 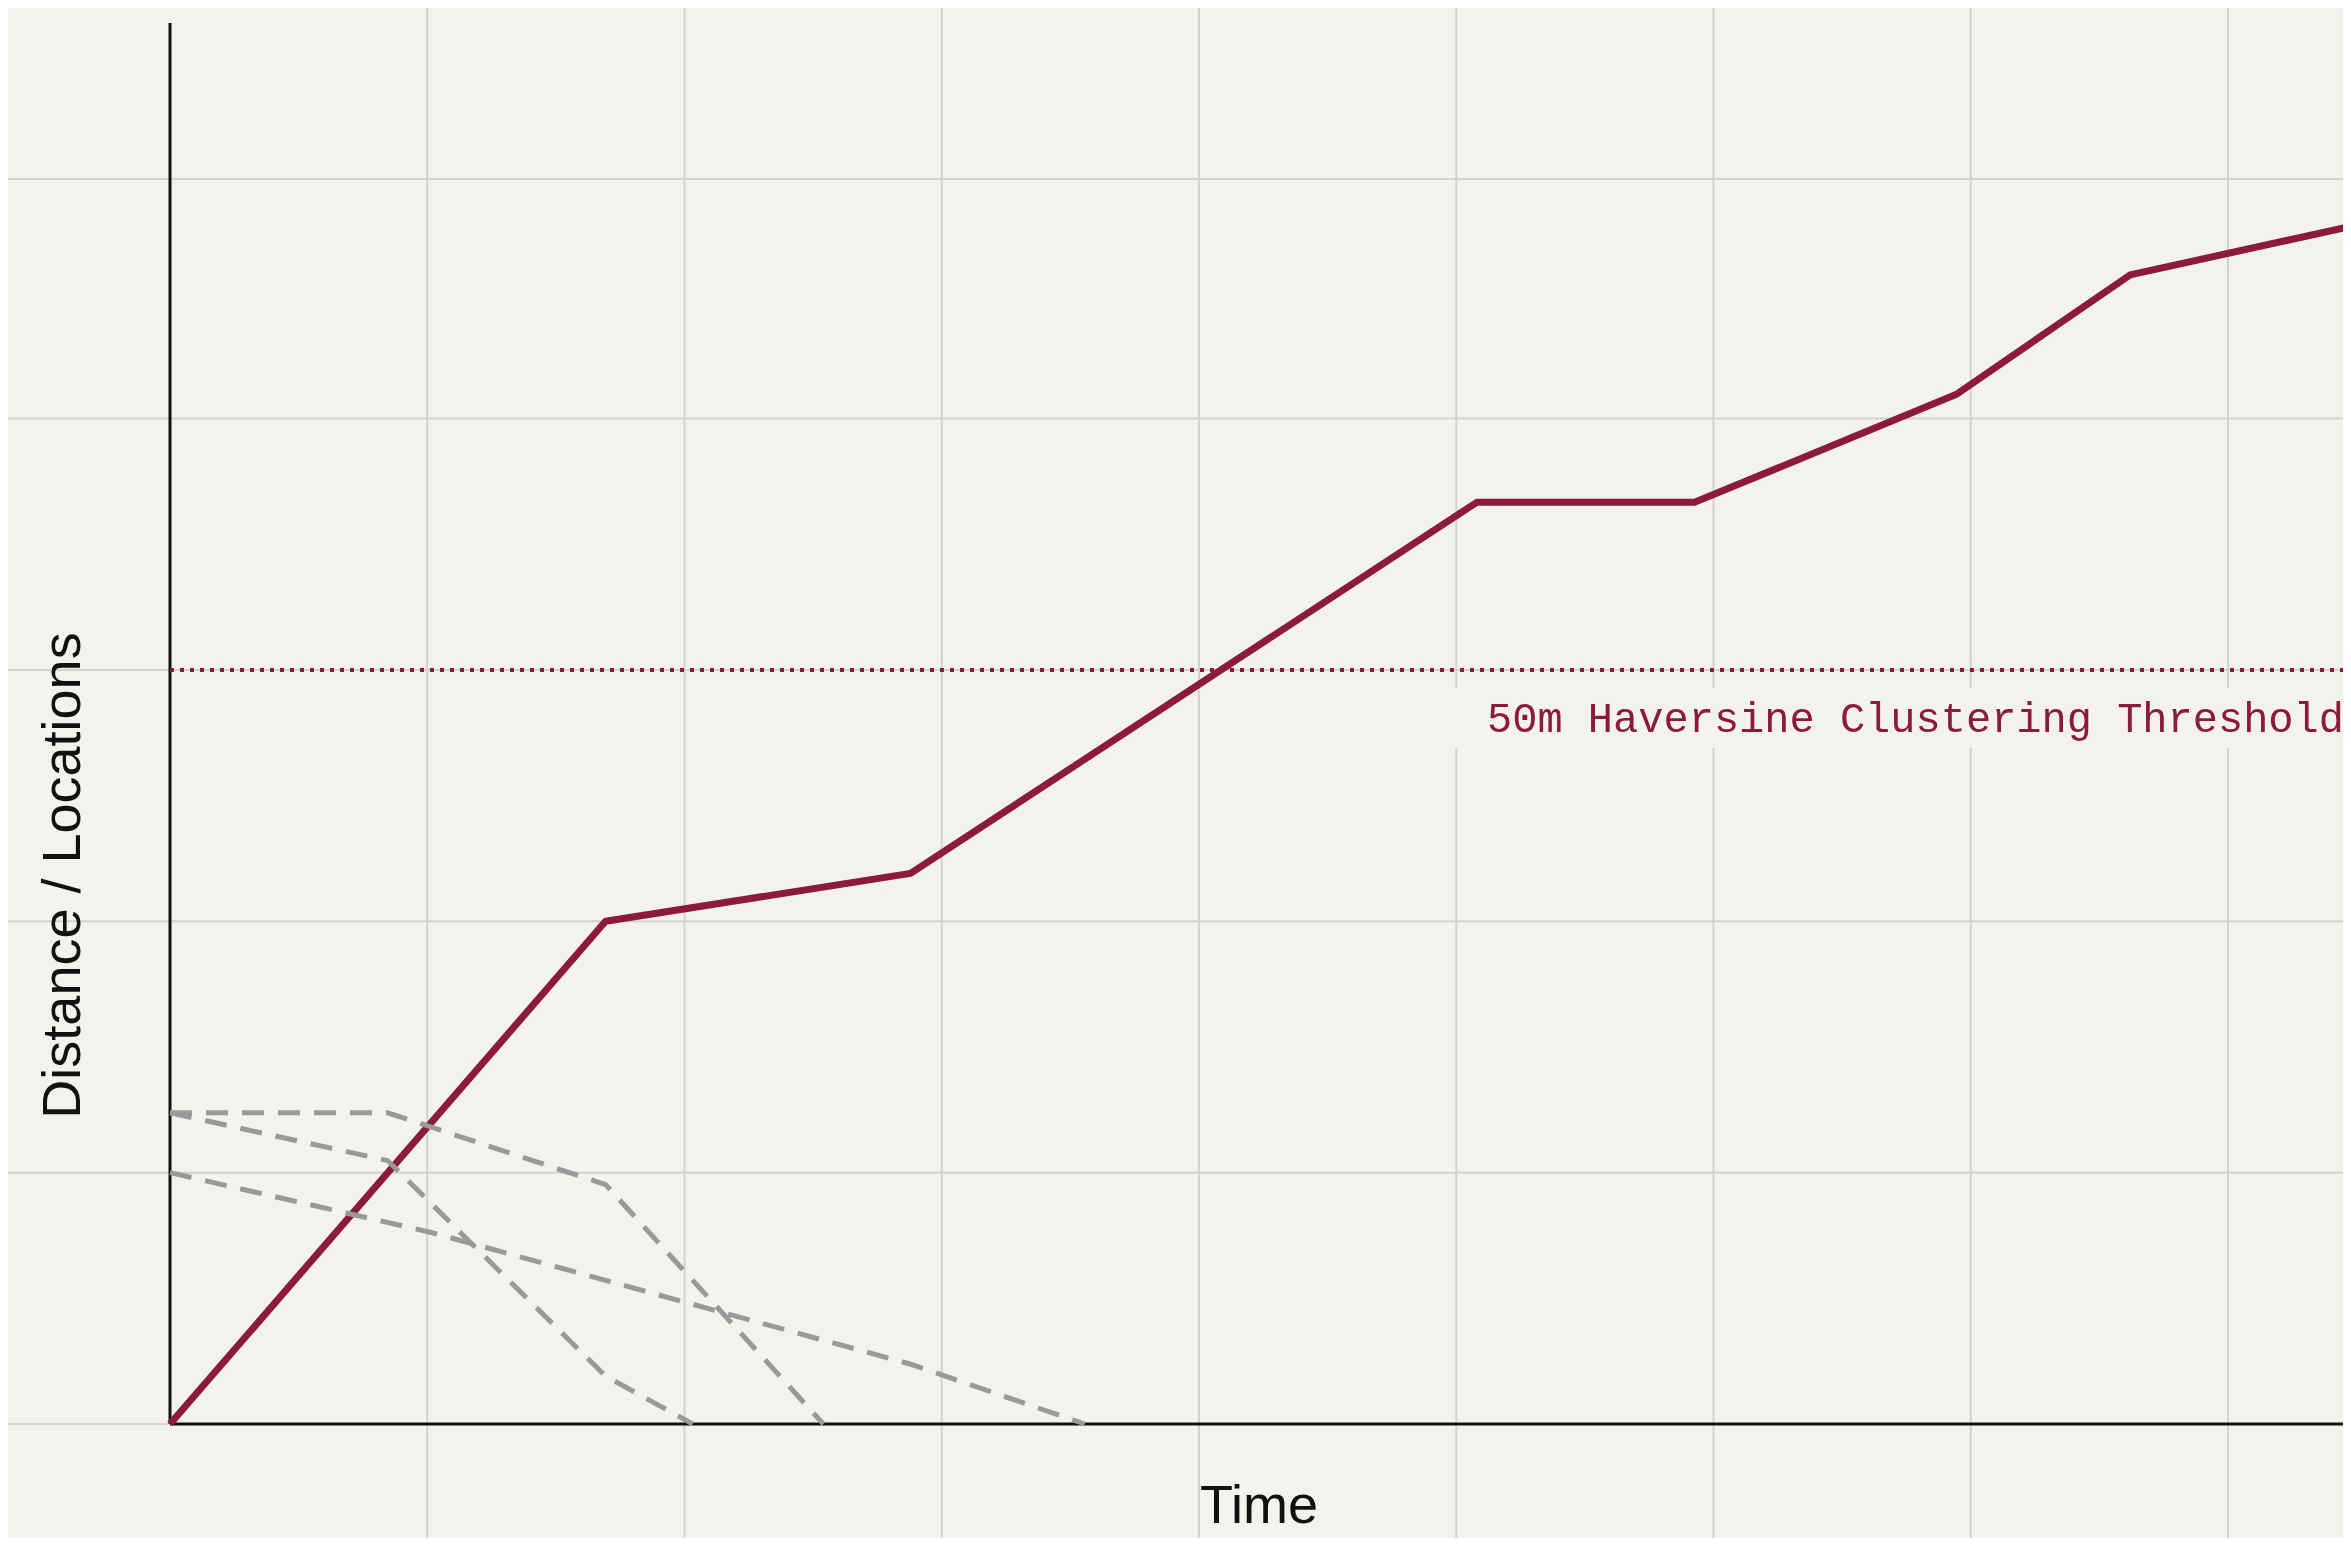 I want to click on y-axis-title: Distance / Locations, so click(x=61, y=875).